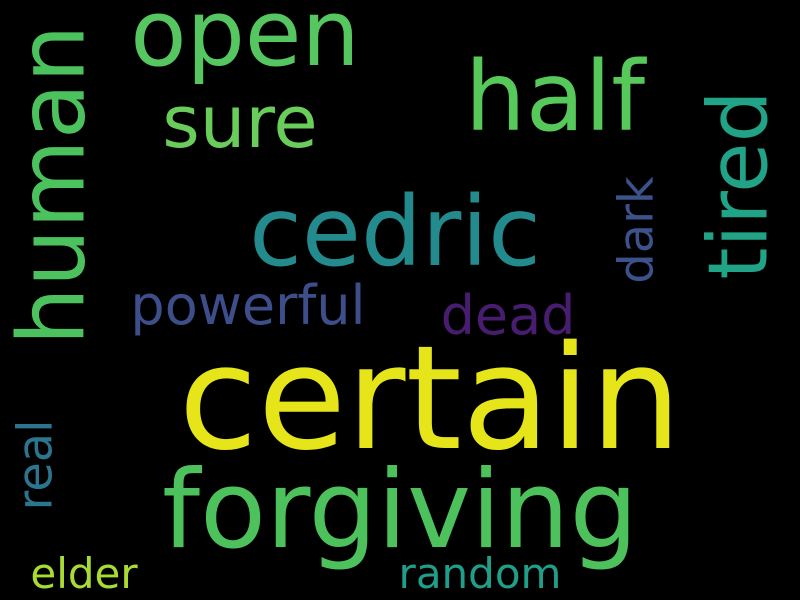  What do you see at coordinates (84, 573) in the screenshot?
I see `word-elder: elder` at bounding box center [84, 573].